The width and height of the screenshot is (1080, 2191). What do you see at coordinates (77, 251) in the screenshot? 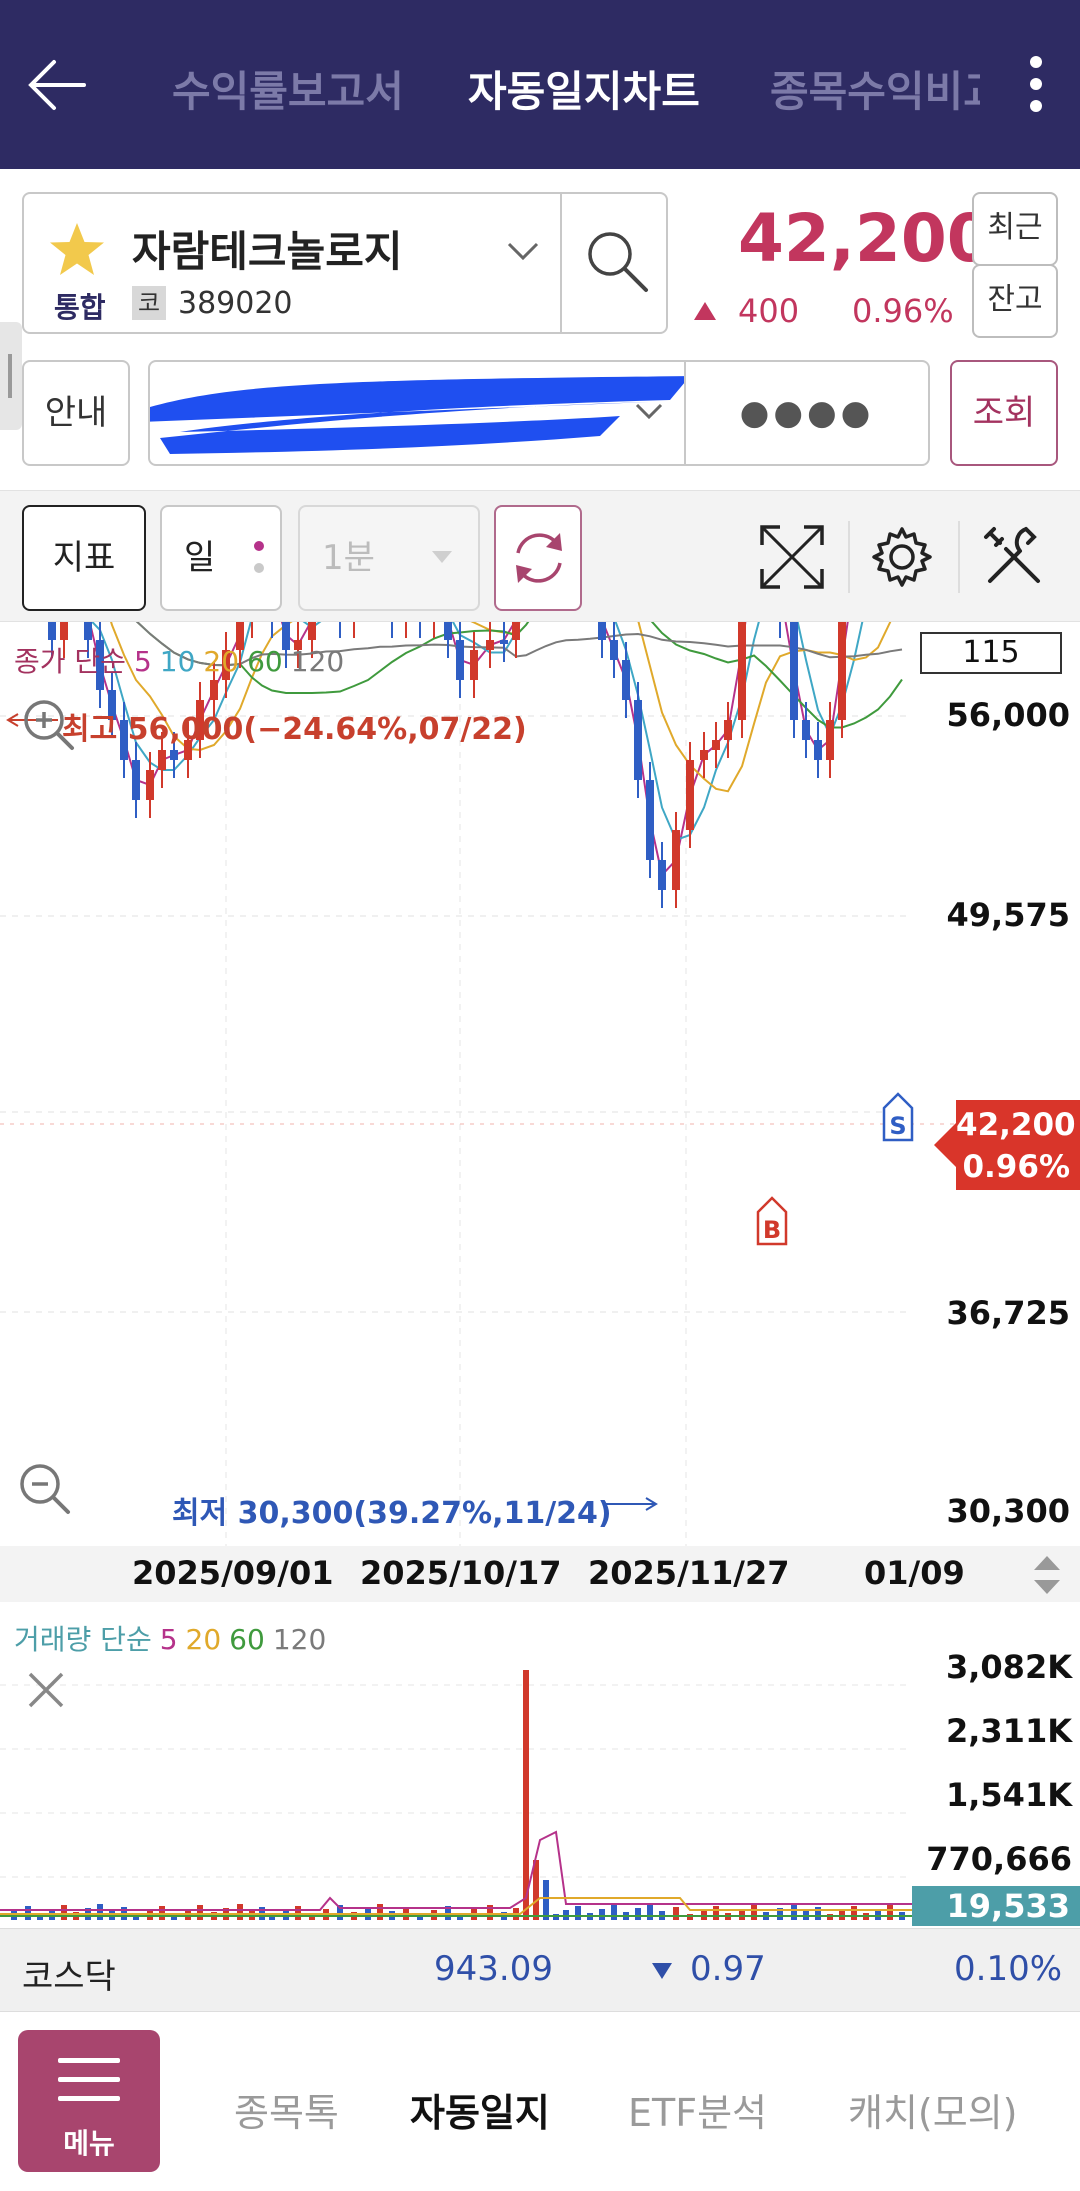
I see `favorite-star-icon` at bounding box center [77, 251].